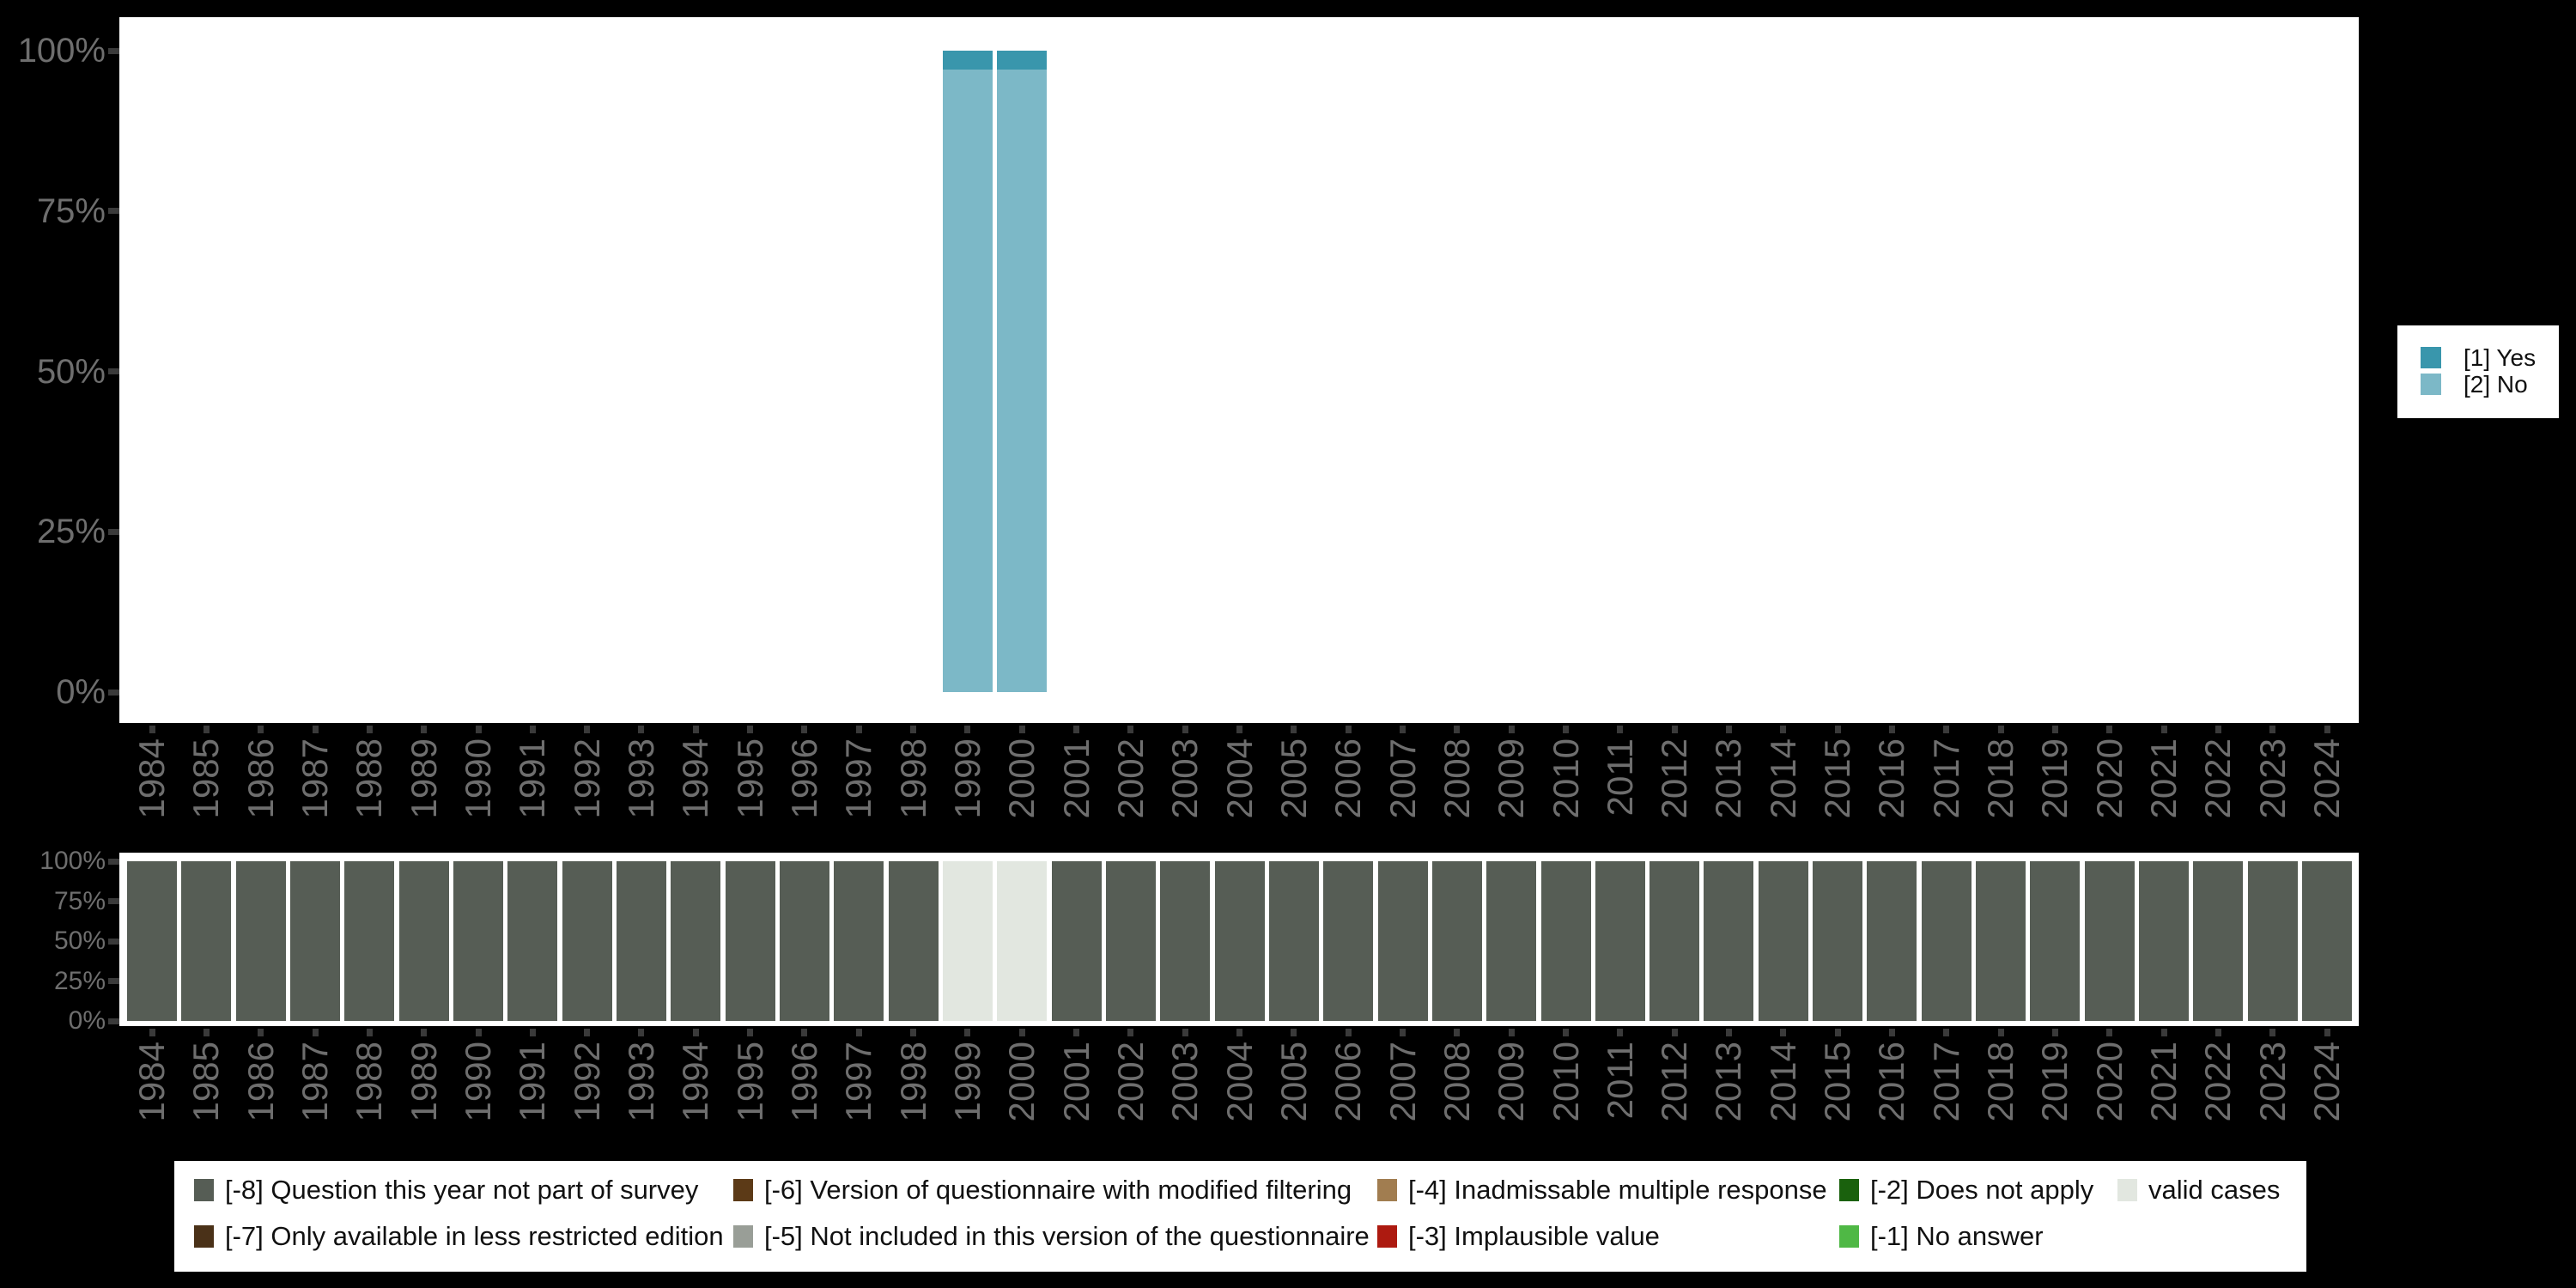 The height and width of the screenshot is (1288, 2576). I want to click on x-tick-label-year: 2012, so click(1675, 1082).